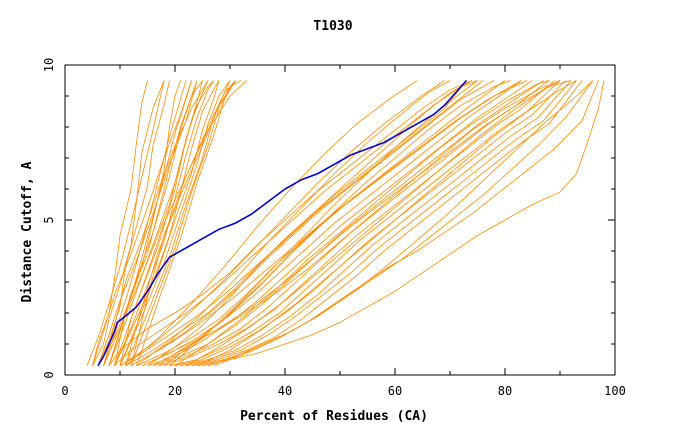 The image size is (680, 440). What do you see at coordinates (285, 391) in the screenshot?
I see `x-tick-label: 40` at bounding box center [285, 391].